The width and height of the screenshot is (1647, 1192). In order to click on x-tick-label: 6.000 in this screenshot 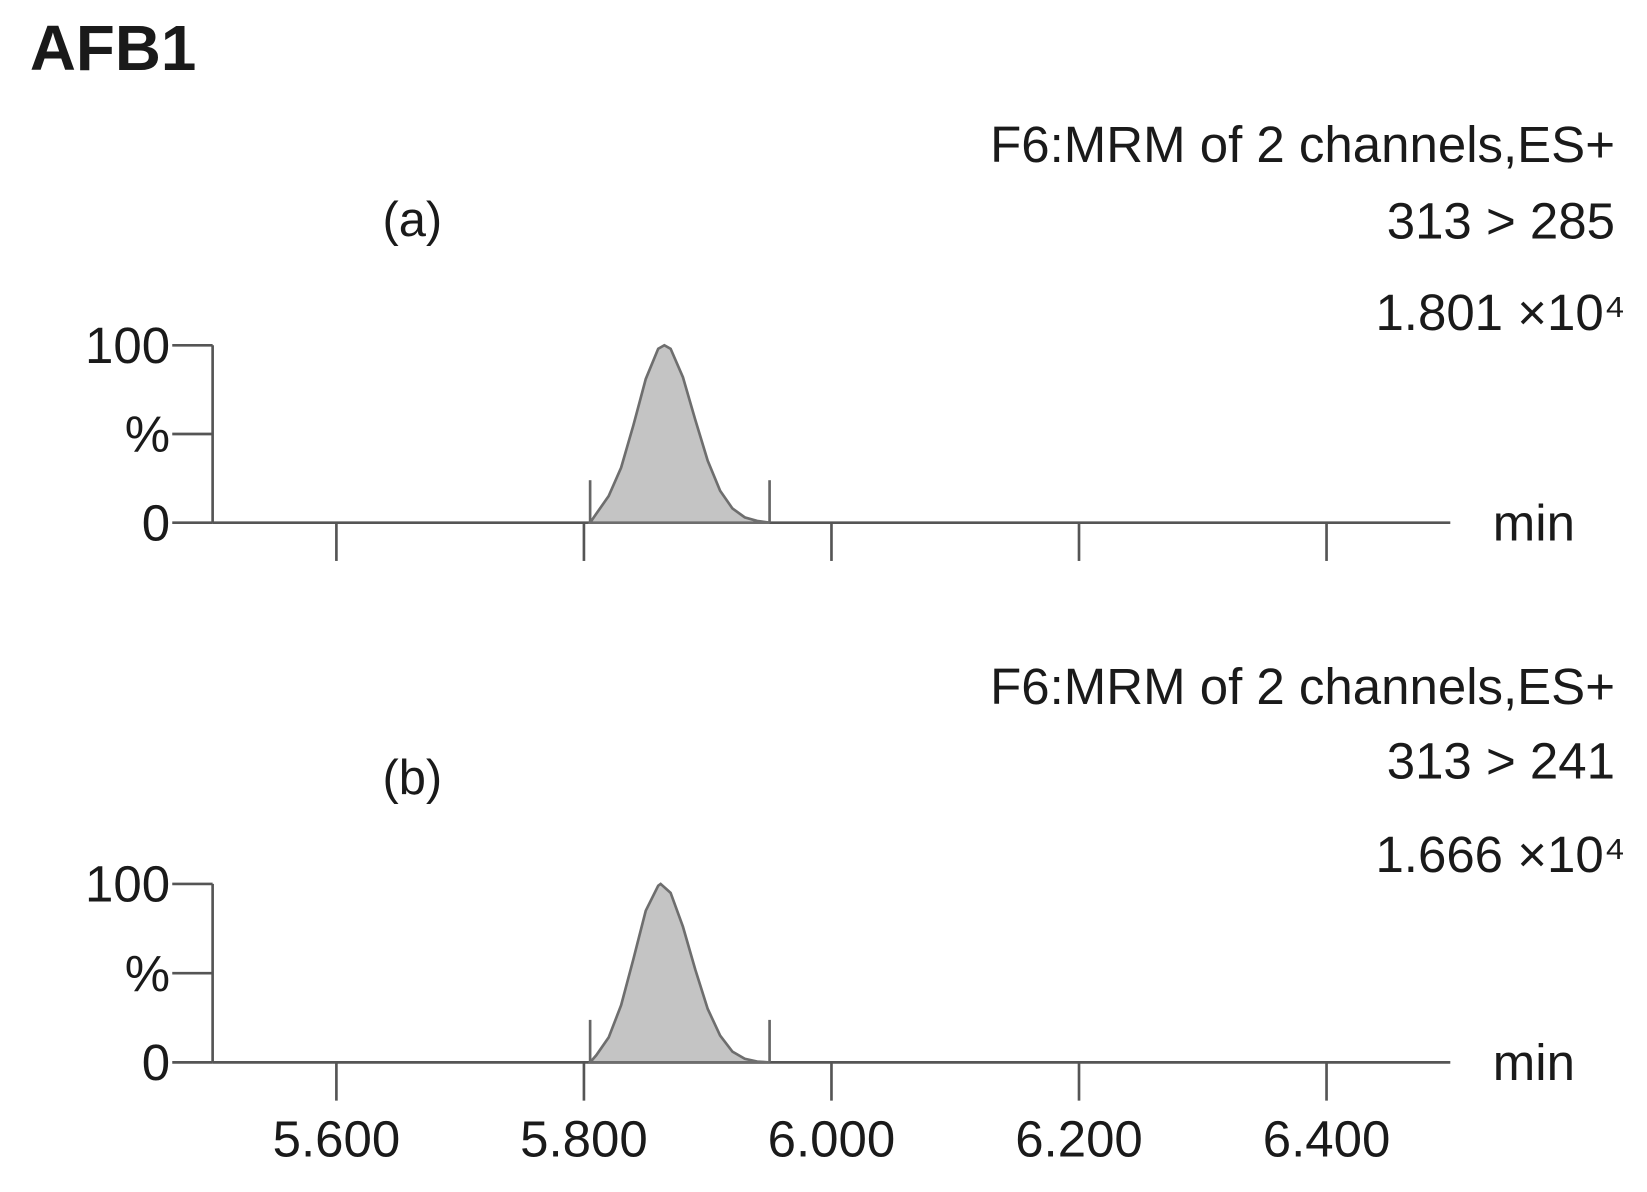, I will do `click(832, 1139)`.